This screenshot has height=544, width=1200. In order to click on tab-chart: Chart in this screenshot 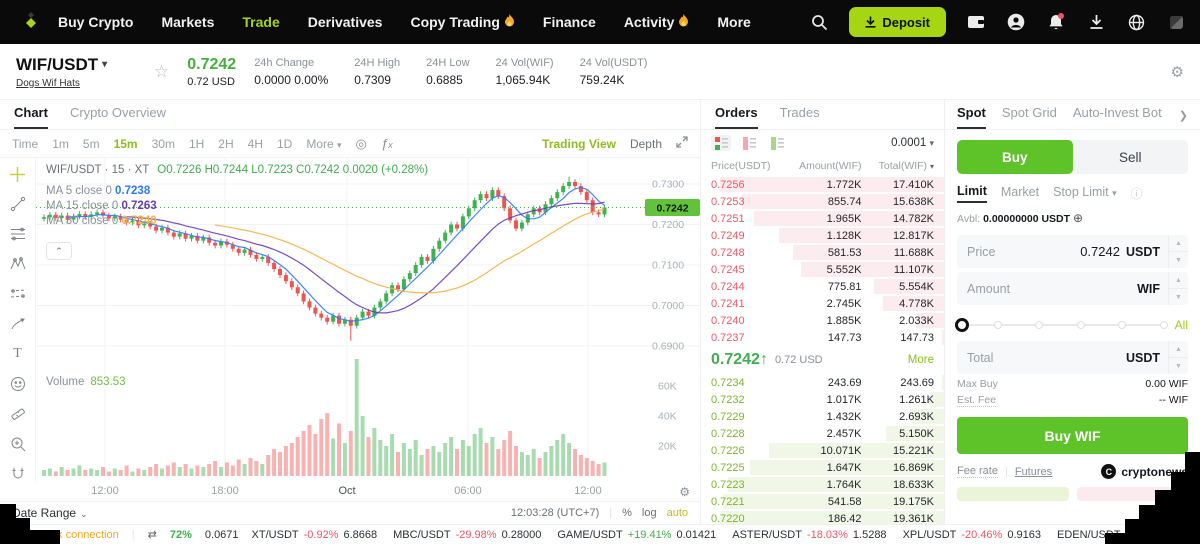, I will do `click(31, 117)`.